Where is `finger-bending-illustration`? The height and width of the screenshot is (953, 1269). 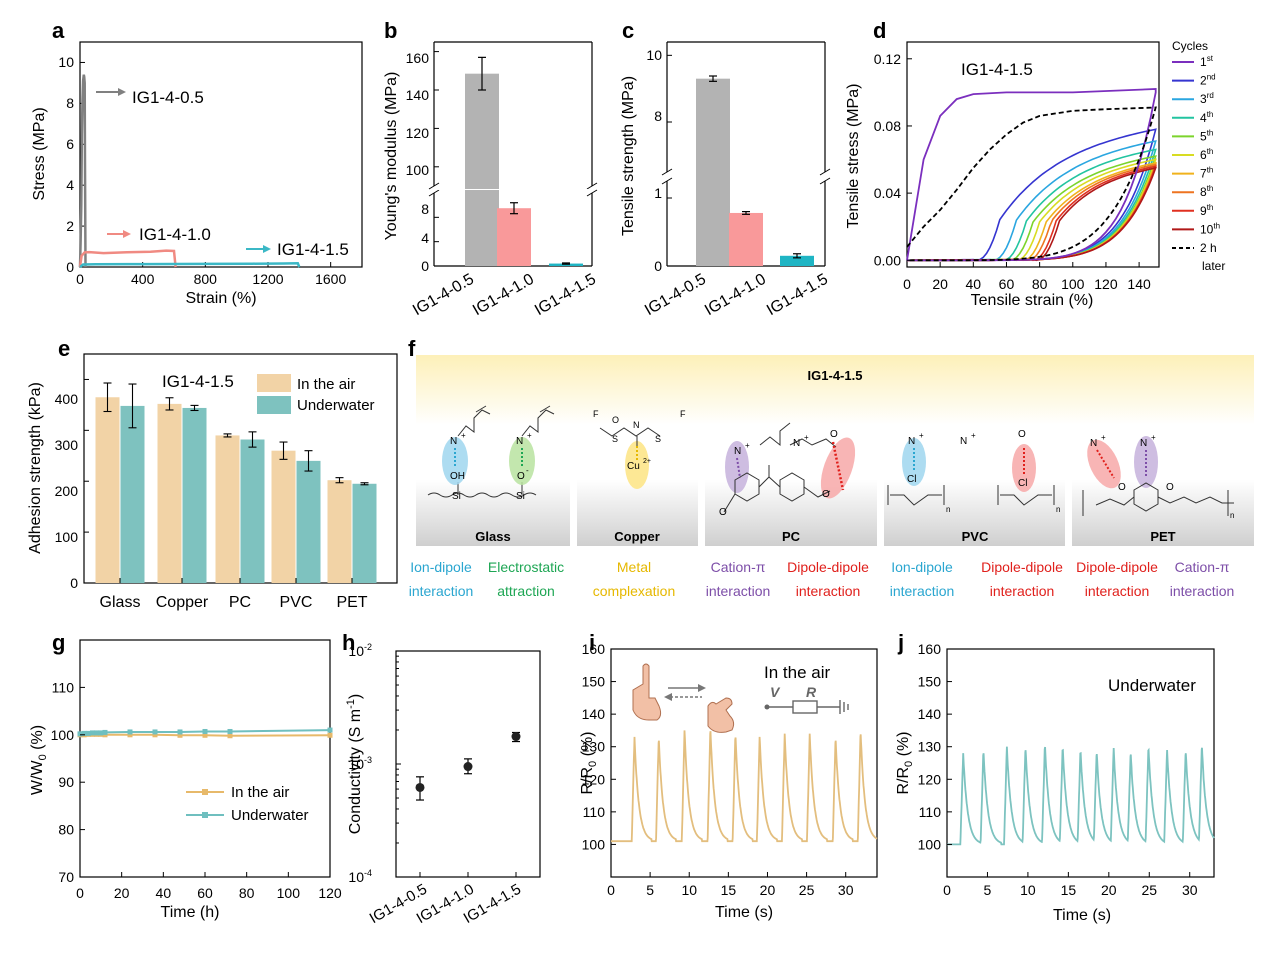 finger-bending-illustration is located at coordinates (683, 698).